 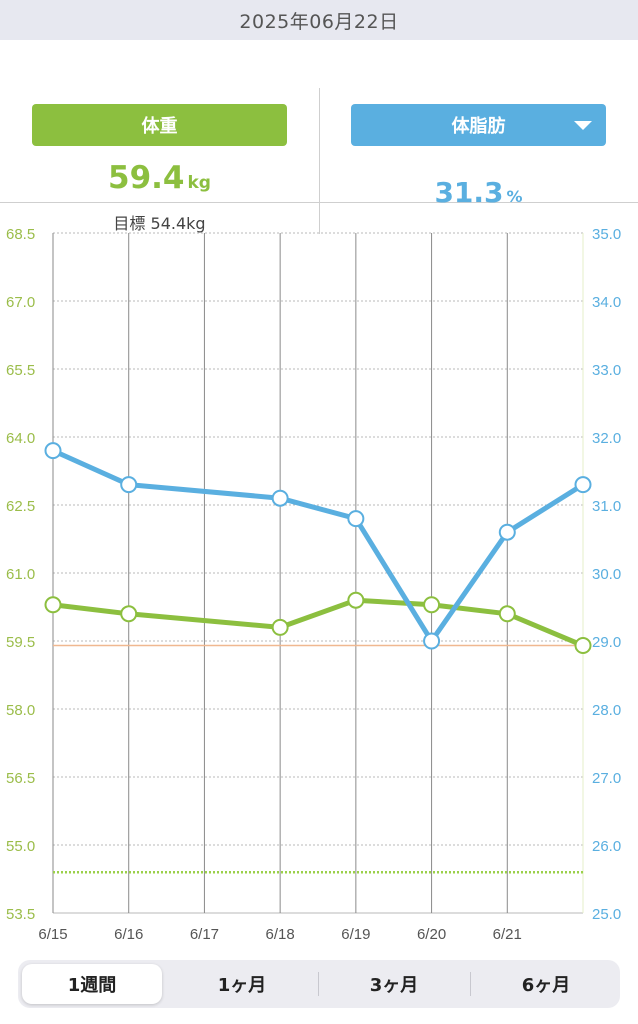 I want to click on weight-button: 体重, so click(x=159, y=125).